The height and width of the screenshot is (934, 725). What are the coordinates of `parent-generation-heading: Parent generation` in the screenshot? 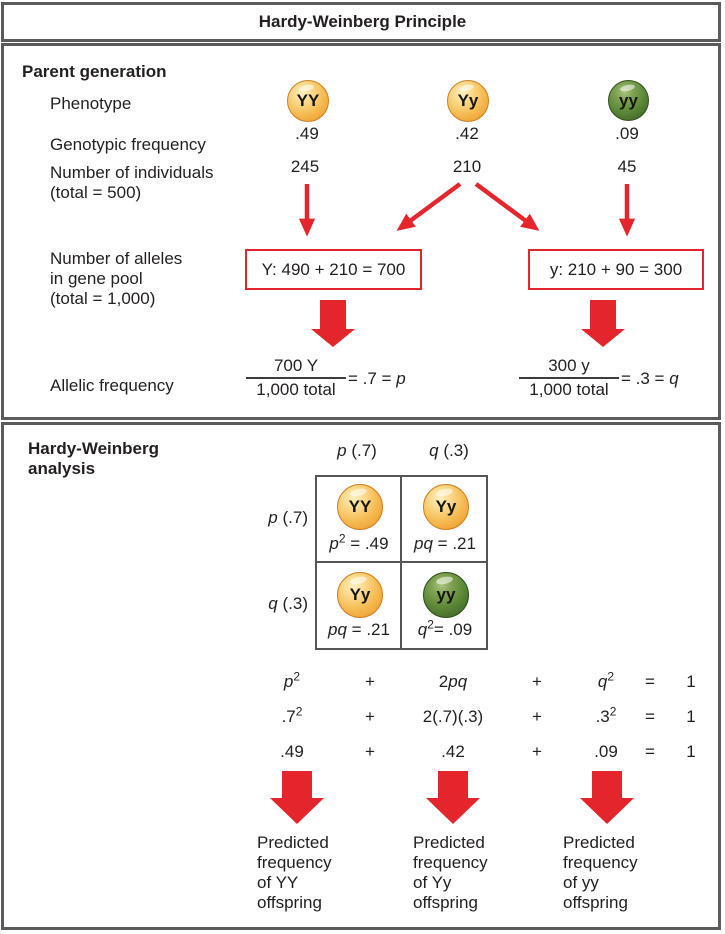 It's located at (94, 71).